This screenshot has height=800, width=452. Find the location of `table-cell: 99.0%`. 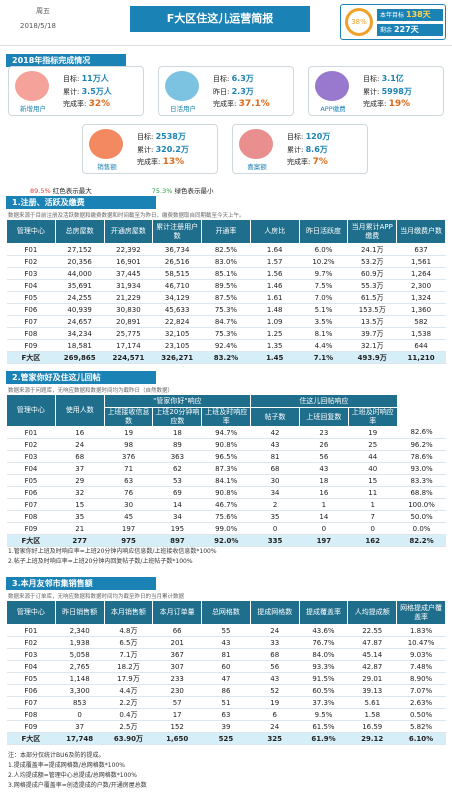

table-cell: 99.0% is located at coordinates (226, 528).